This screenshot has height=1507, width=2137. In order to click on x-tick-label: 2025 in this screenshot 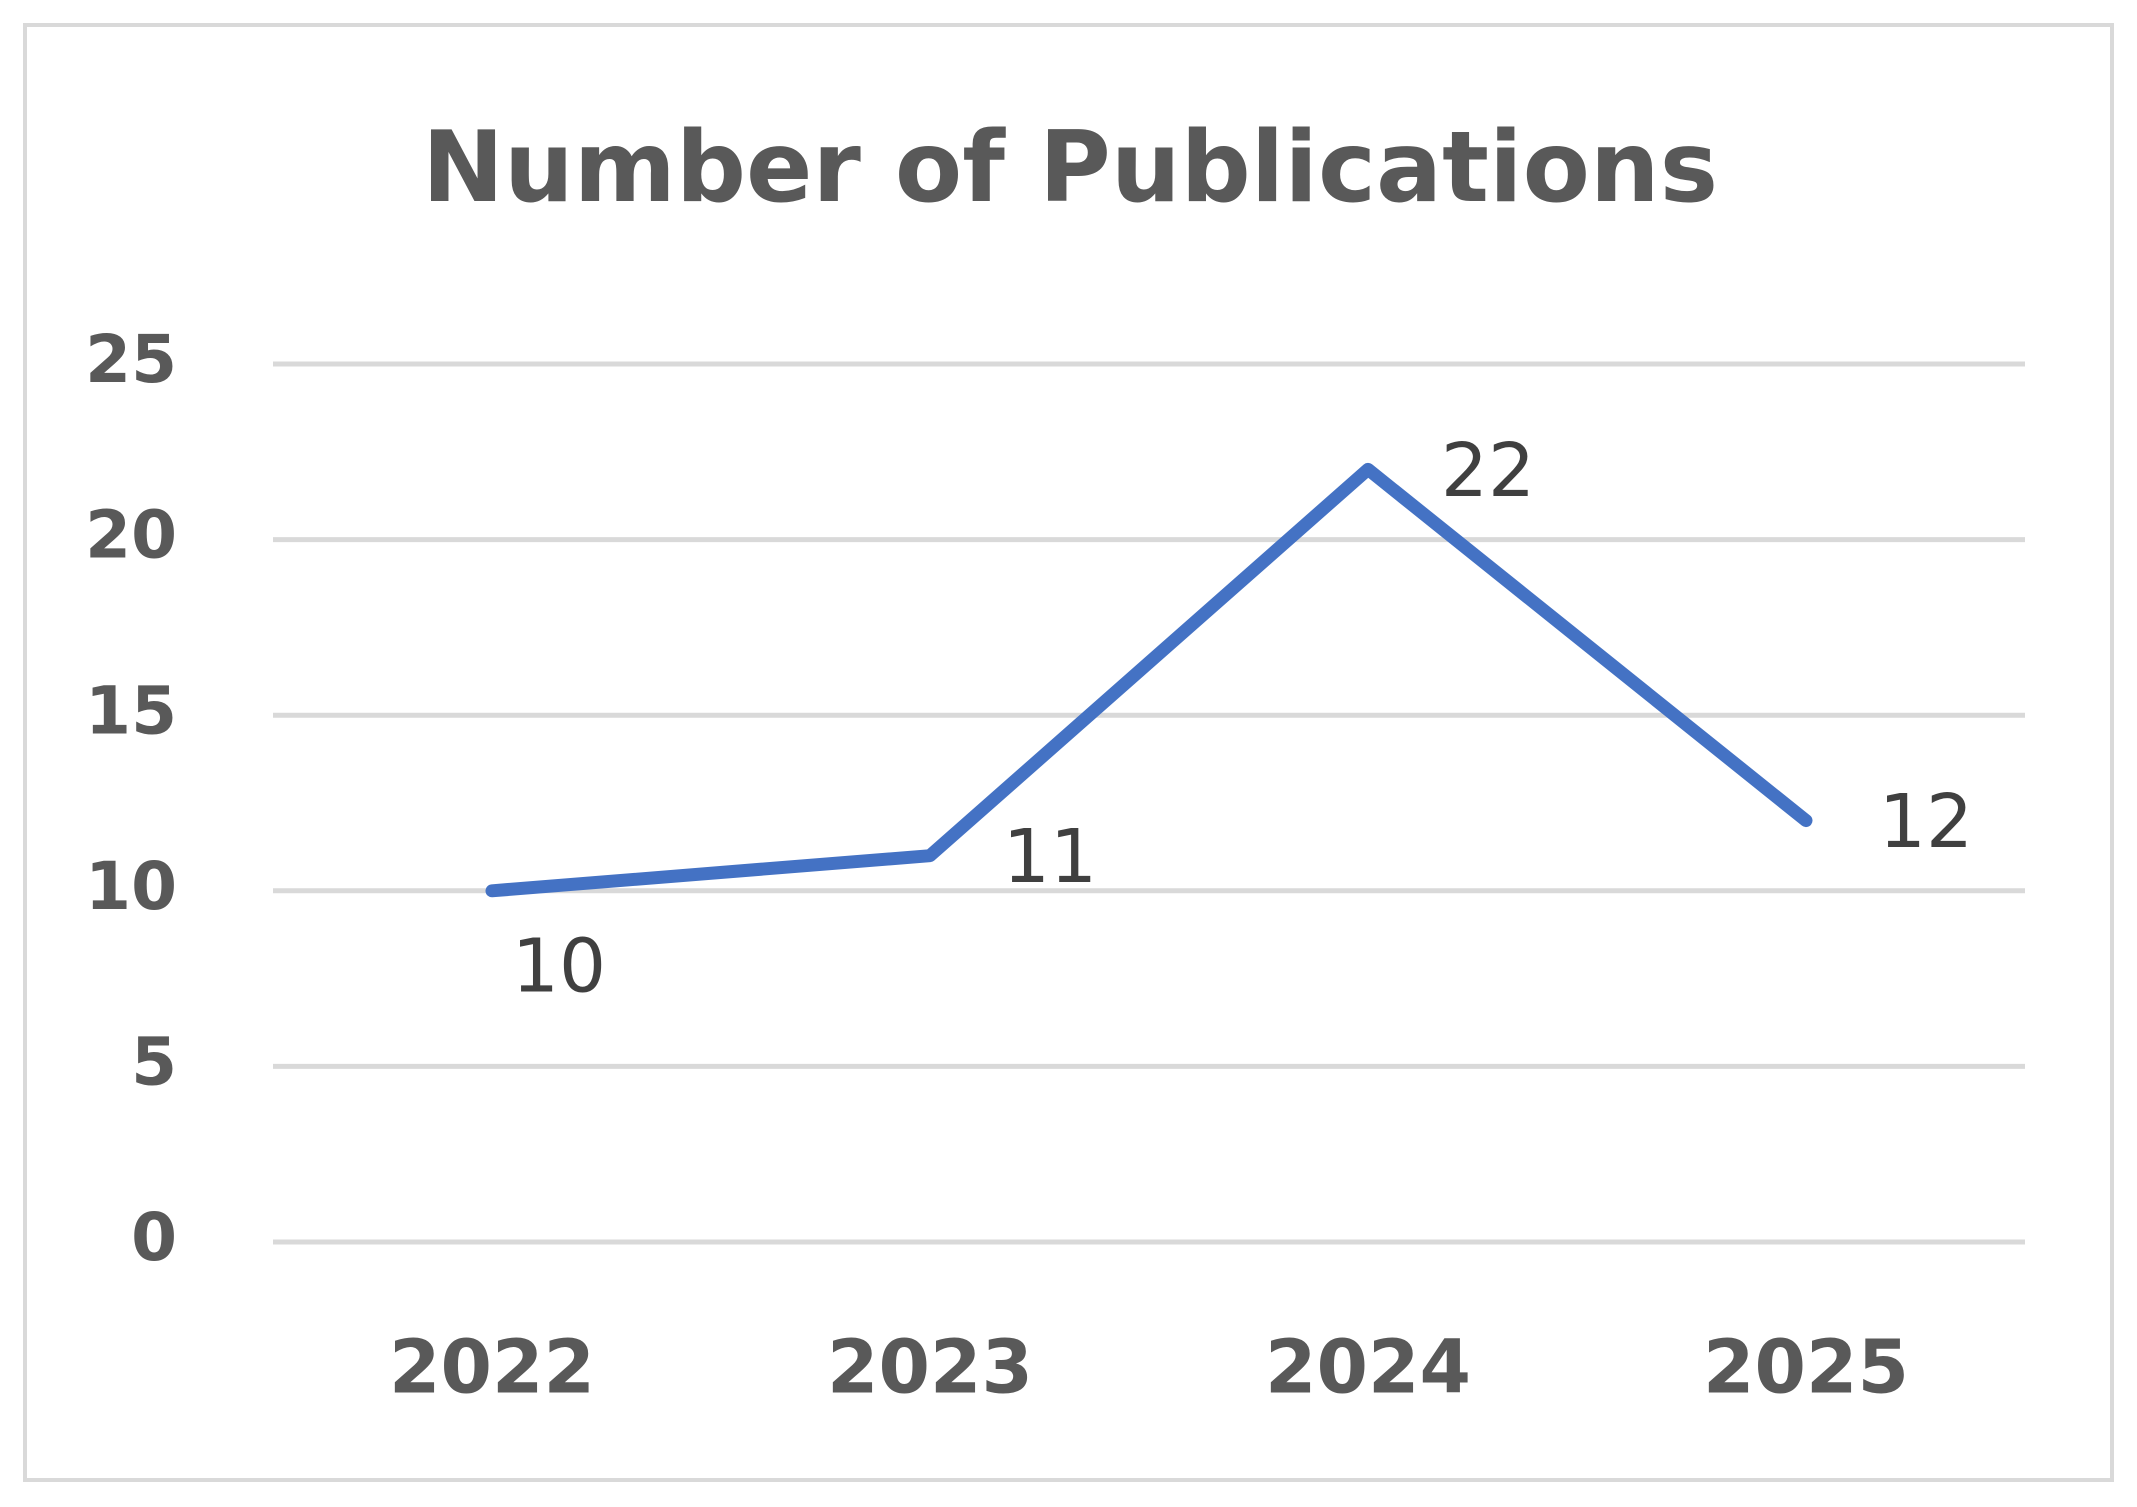, I will do `click(1806, 1368)`.